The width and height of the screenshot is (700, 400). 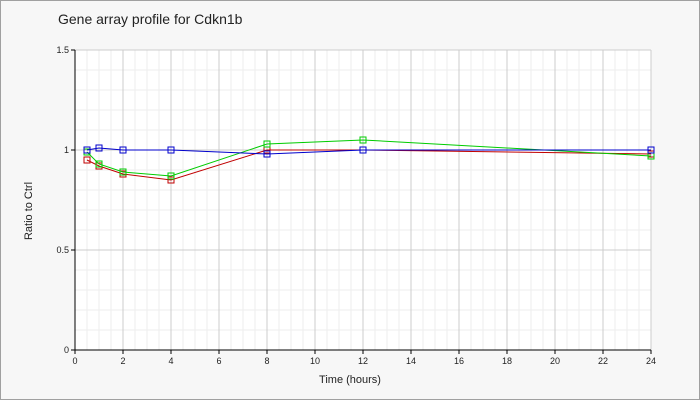 I want to click on x-tick-label: 10, so click(x=315, y=361).